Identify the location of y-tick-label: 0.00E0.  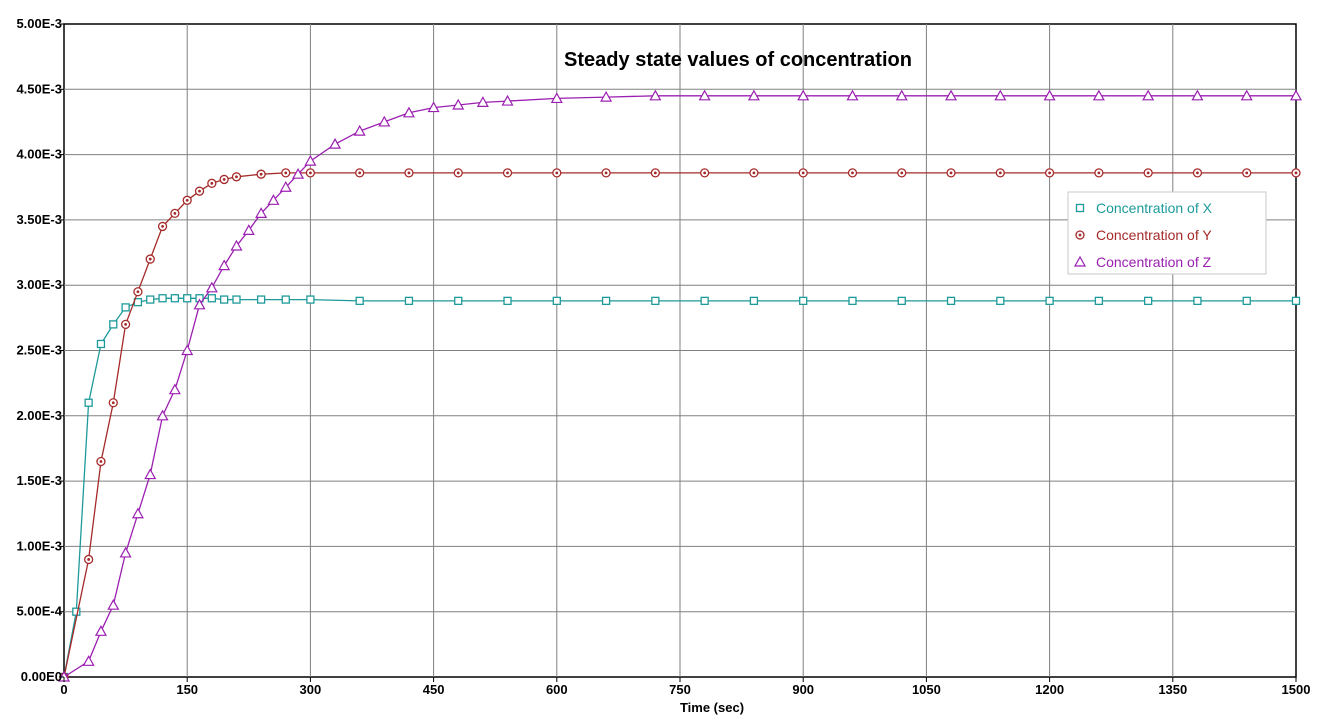
(41, 676).